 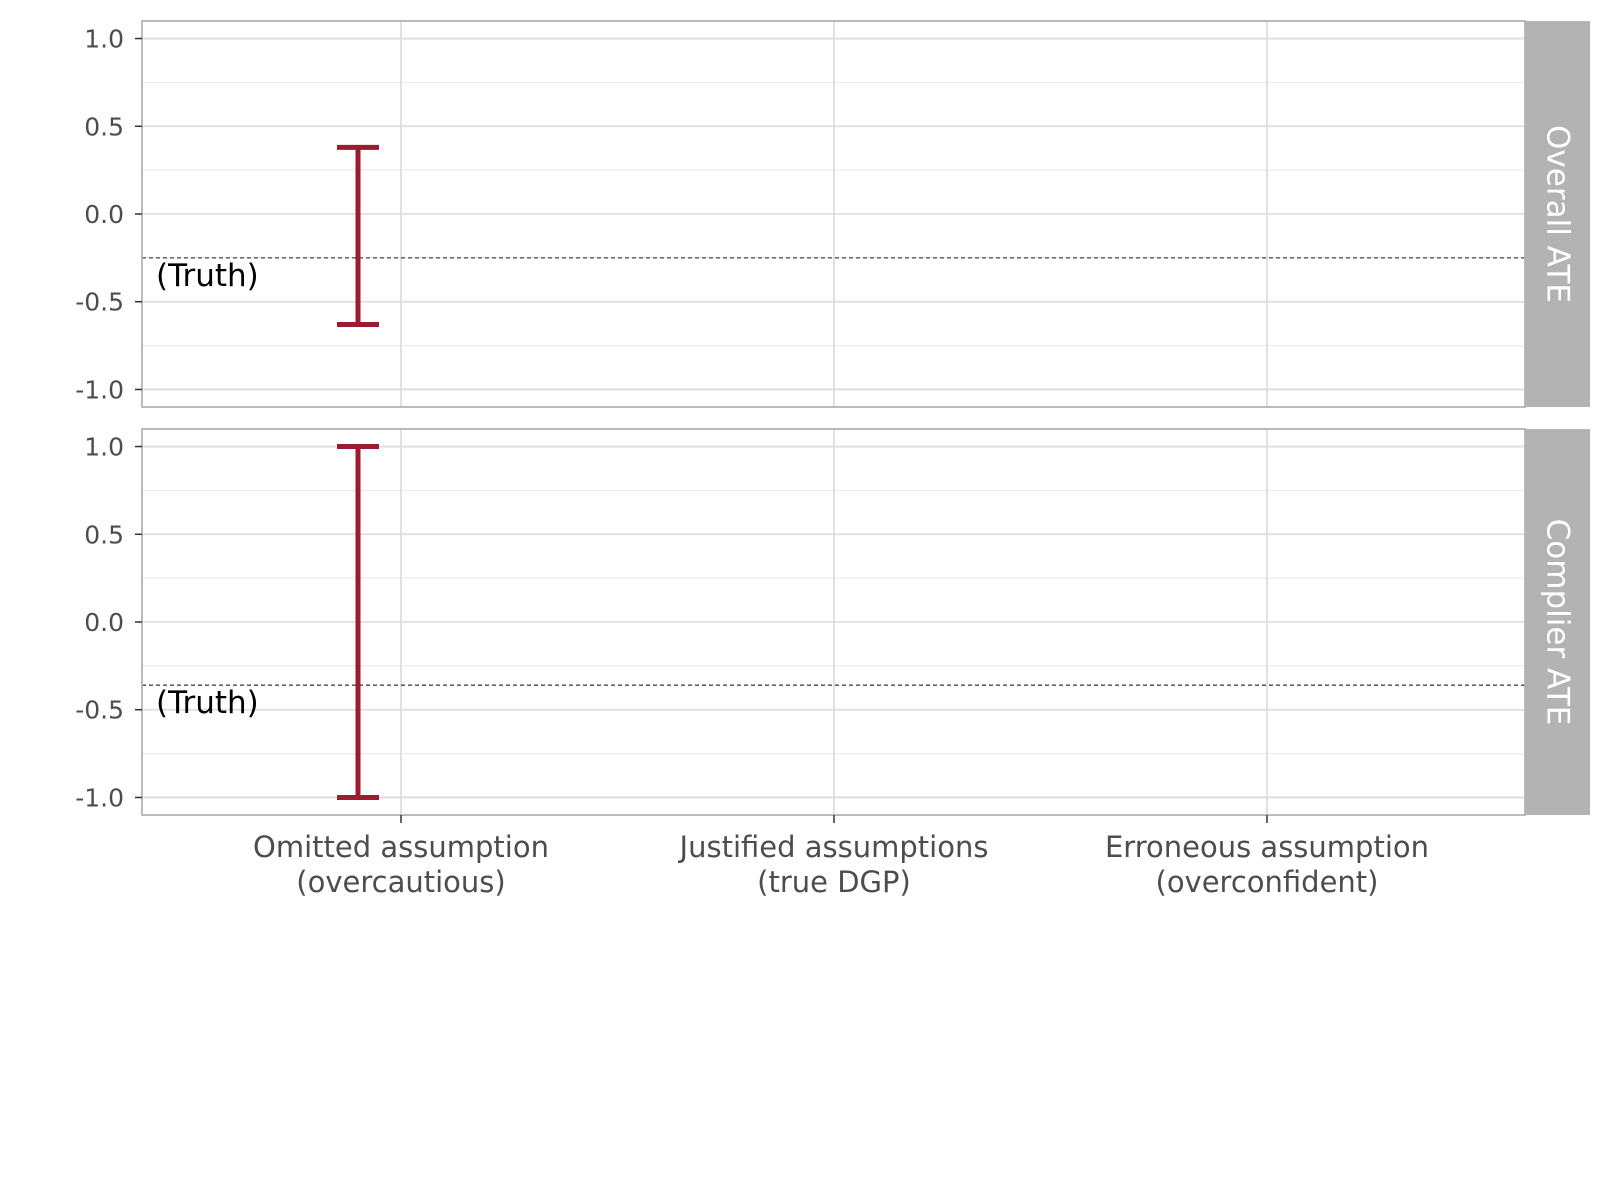 What do you see at coordinates (401, 847) in the screenshot?
I see `x-tick-label: Omitted assumption` at bounding box center [401, 847].